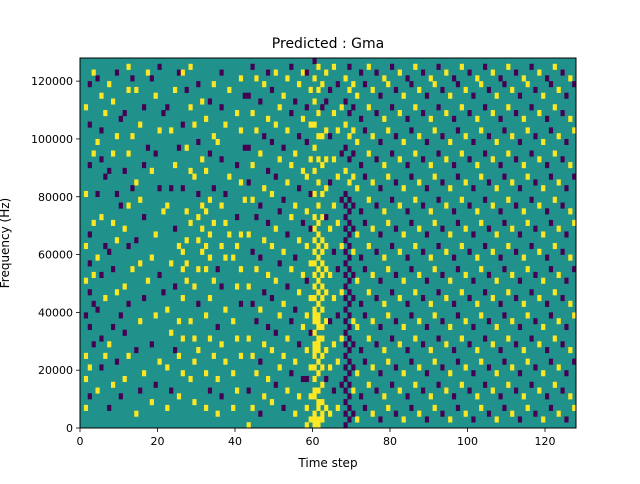  Describe the element at coordinates (158, 441) in the screenshot. I see `x-tick-label: 20` at that location.